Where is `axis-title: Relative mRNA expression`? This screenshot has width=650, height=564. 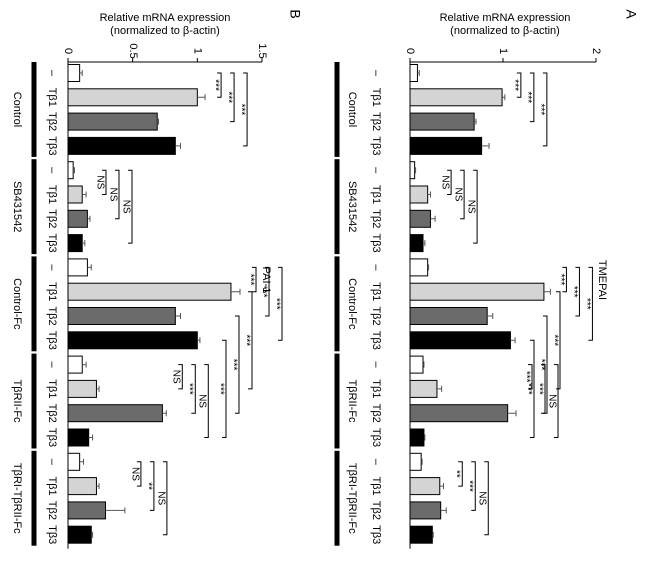
axis-title: Relative mRNA expression is located at coordinates (165, 18).